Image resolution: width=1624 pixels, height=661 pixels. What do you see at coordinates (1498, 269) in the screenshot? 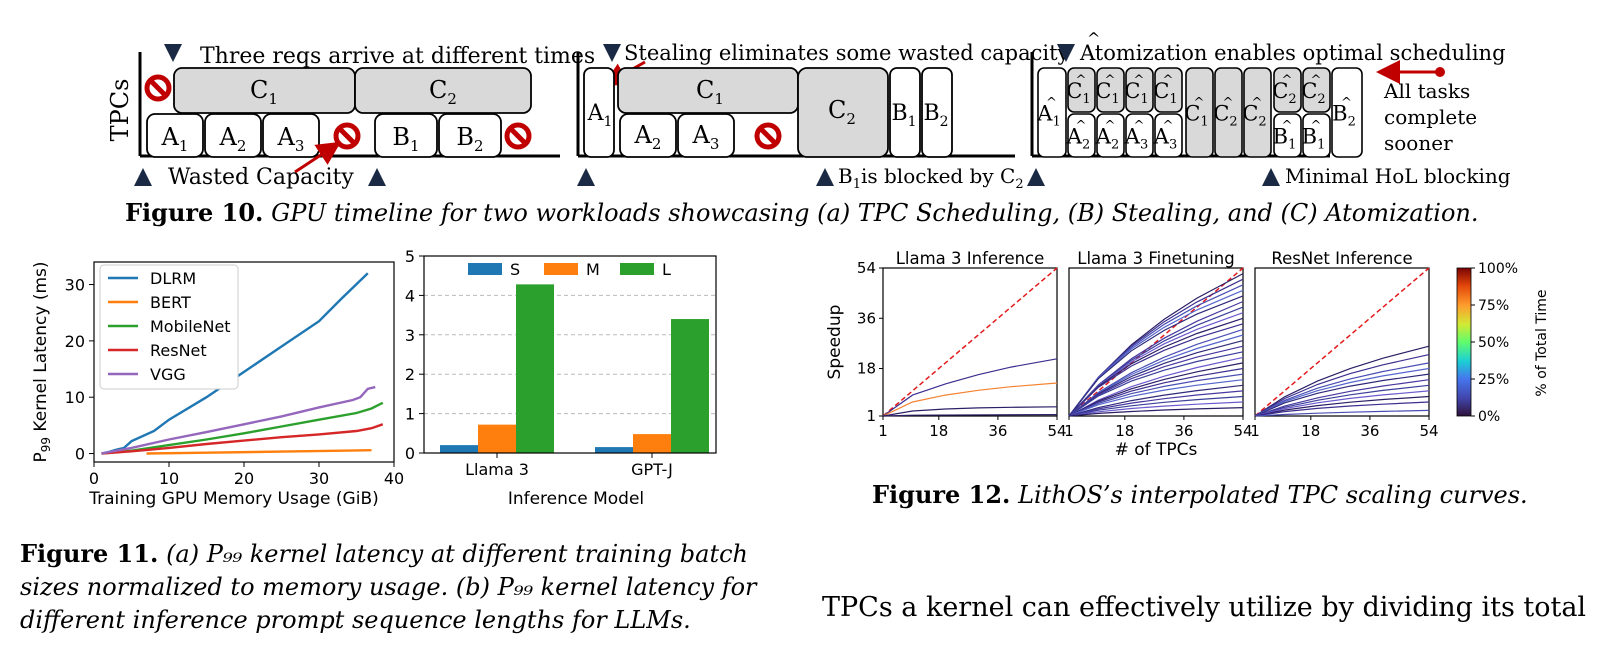
I see `colorbar-tick-label: 100%` at bounding box center [1498, 269].